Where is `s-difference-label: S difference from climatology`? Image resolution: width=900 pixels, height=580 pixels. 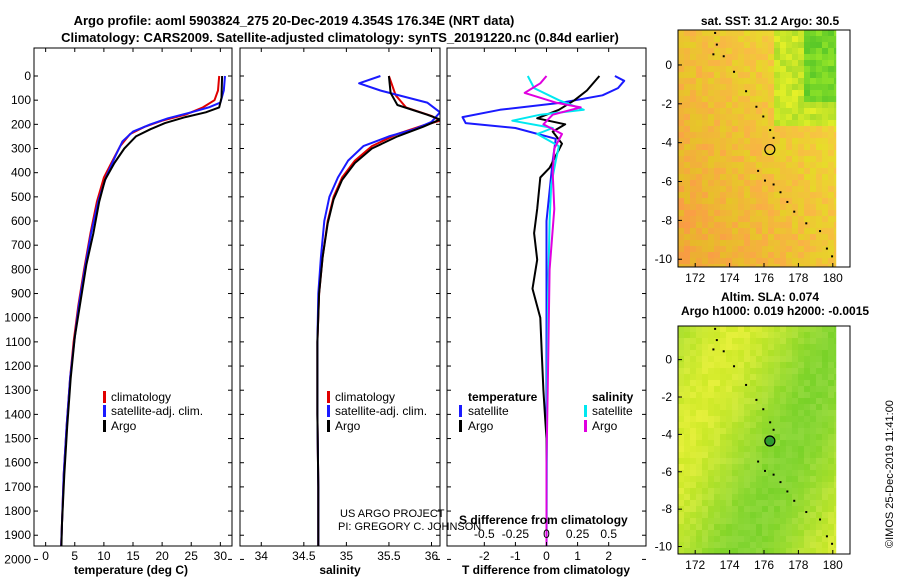 s-difference-label: S difference from climatology is located at coordinates (543, 520).